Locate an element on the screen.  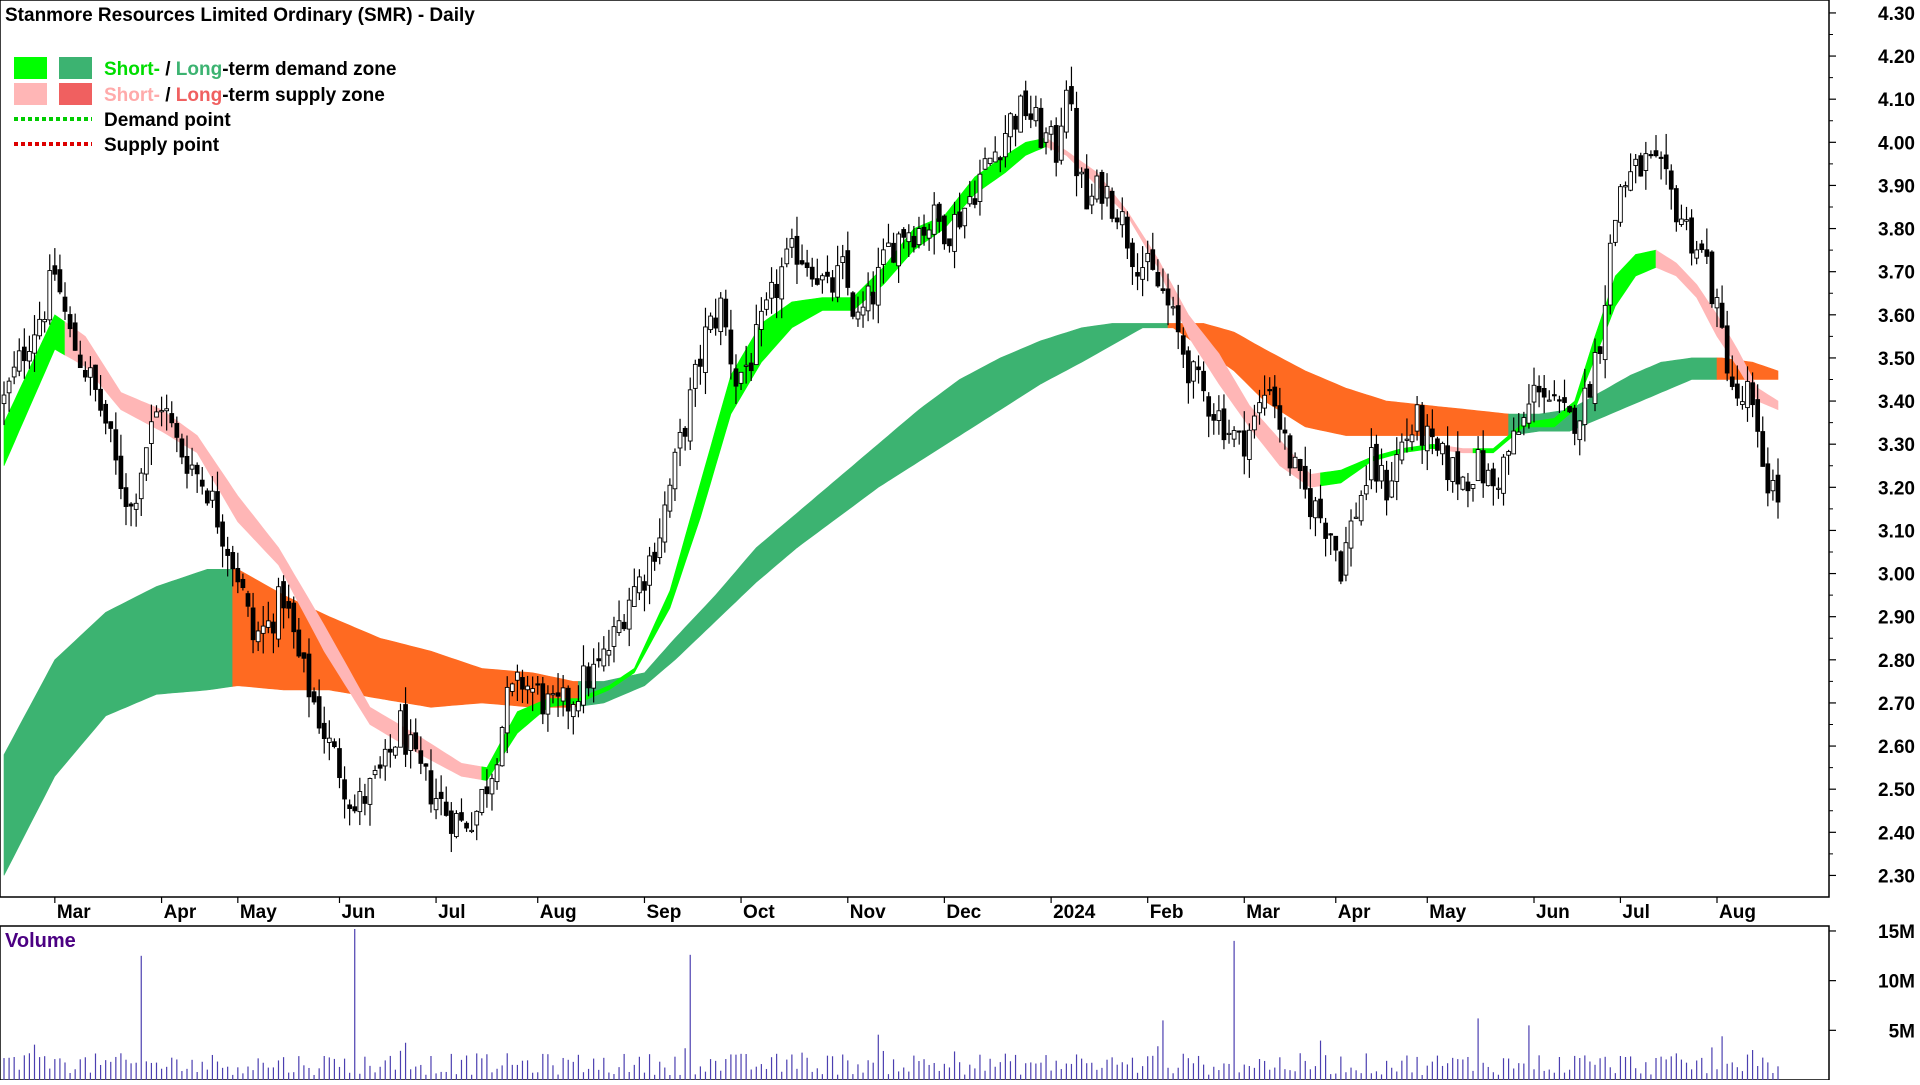
legend-supply-zone: Short- / Long-term supply zone is located at coordinates (244, 95).